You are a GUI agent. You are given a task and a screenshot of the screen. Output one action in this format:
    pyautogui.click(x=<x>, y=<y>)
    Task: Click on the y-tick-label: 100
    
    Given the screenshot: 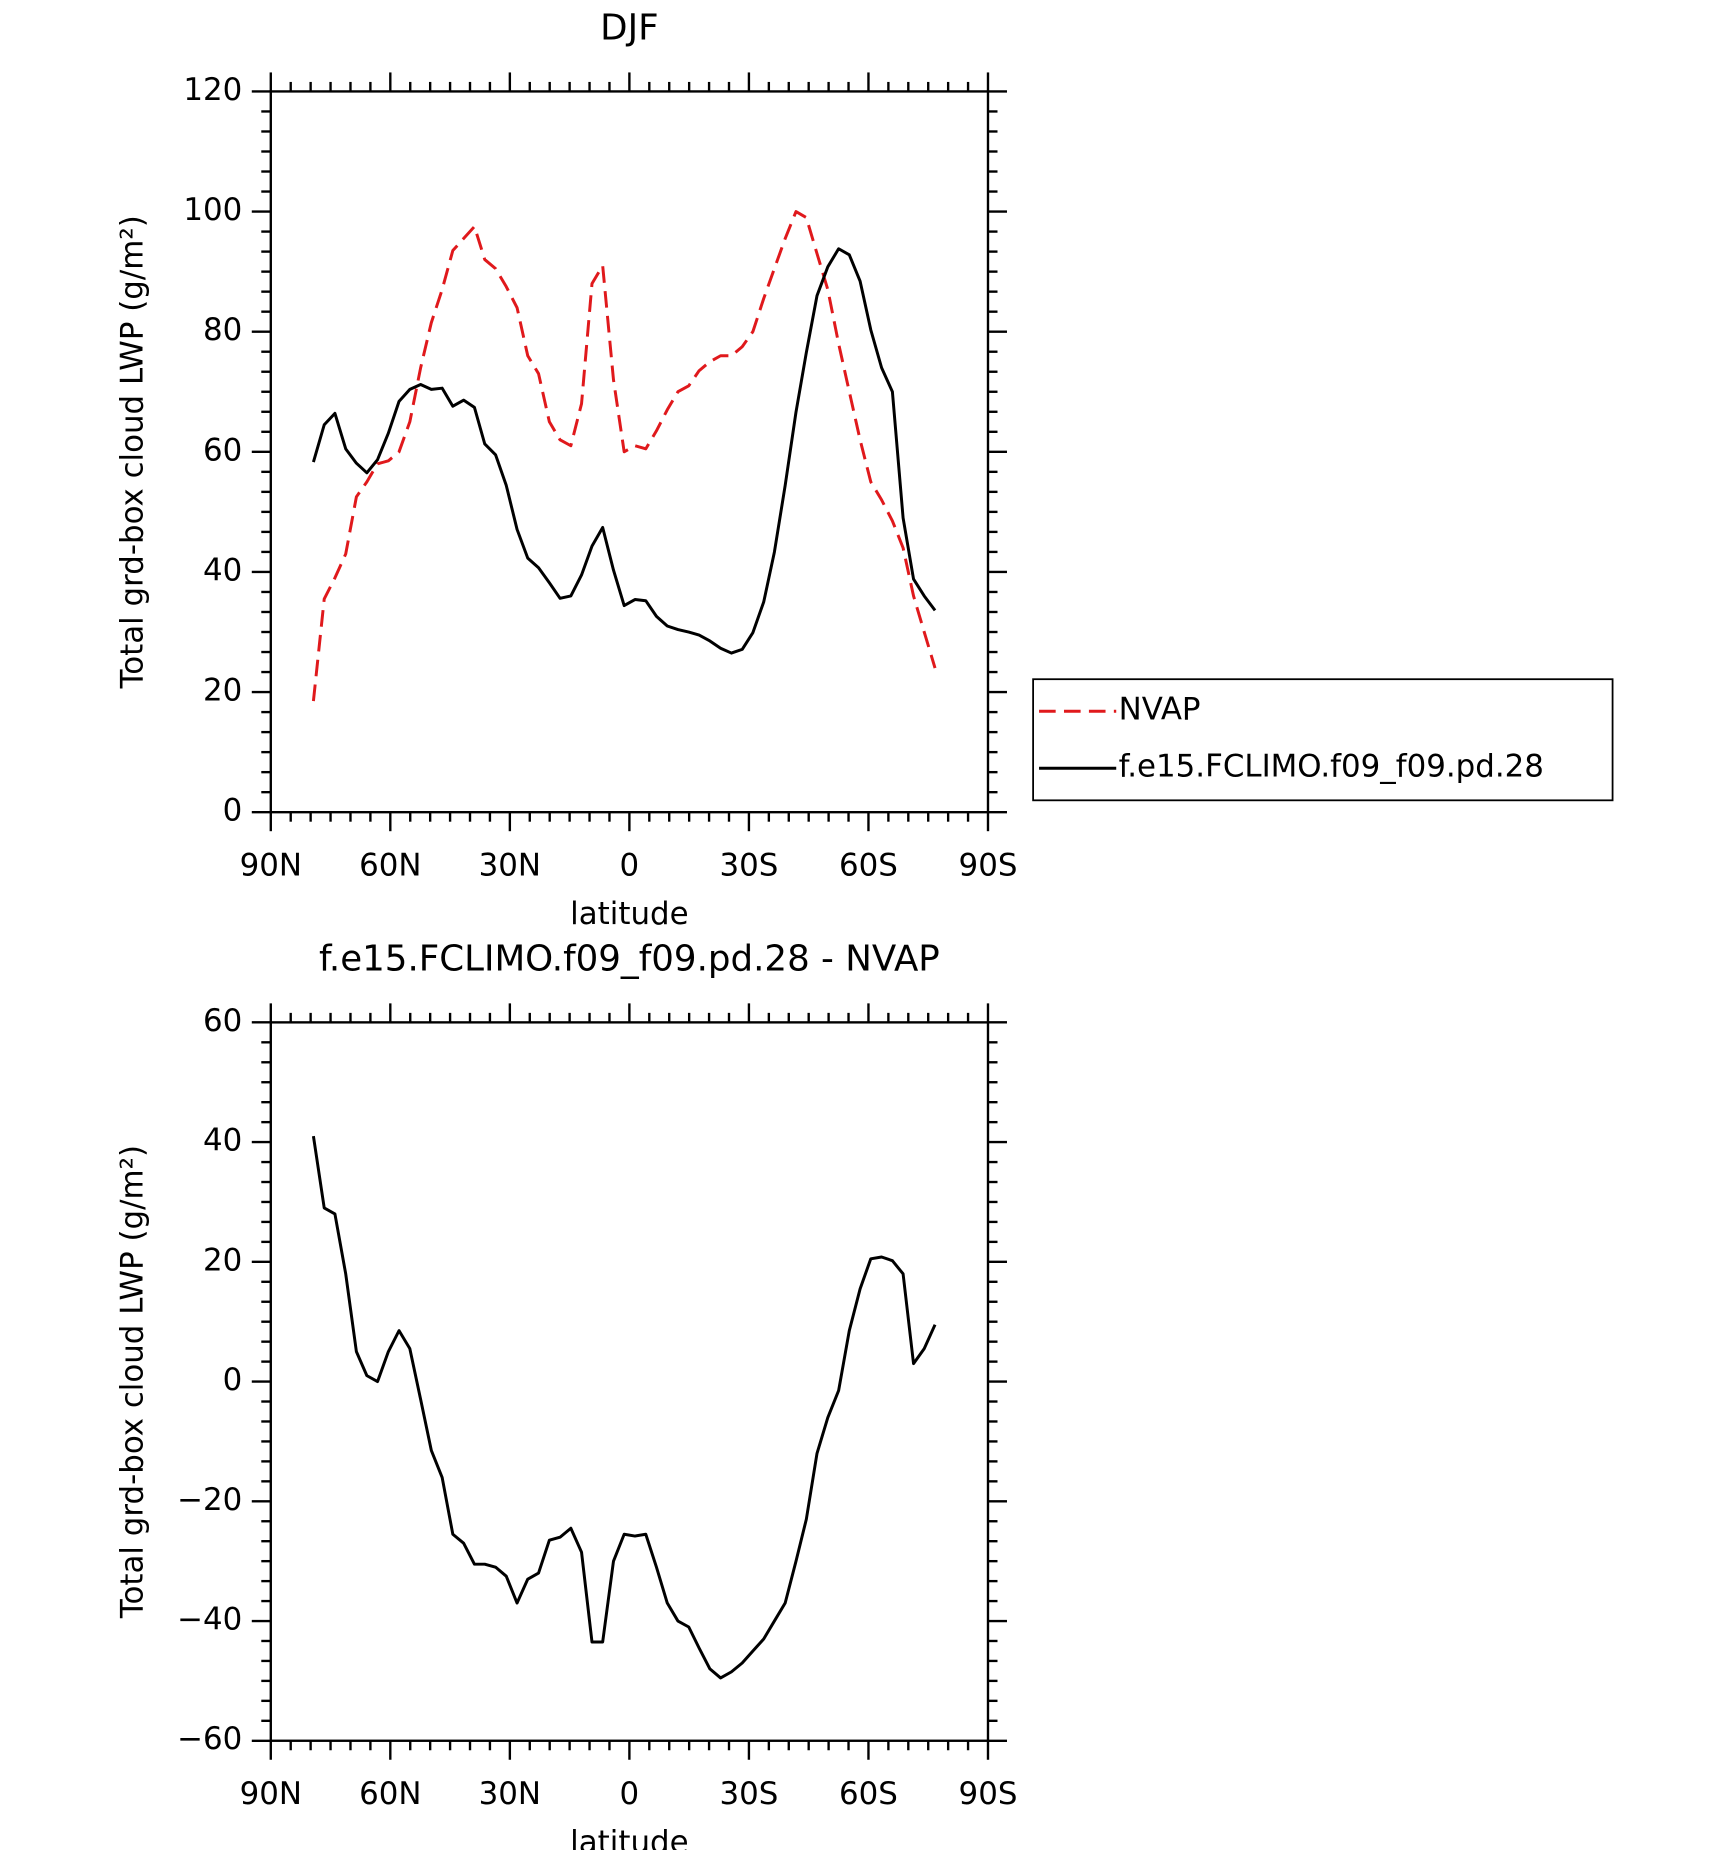 What is the action you would take?
    pyautogui.click(x=212, y=210)
    